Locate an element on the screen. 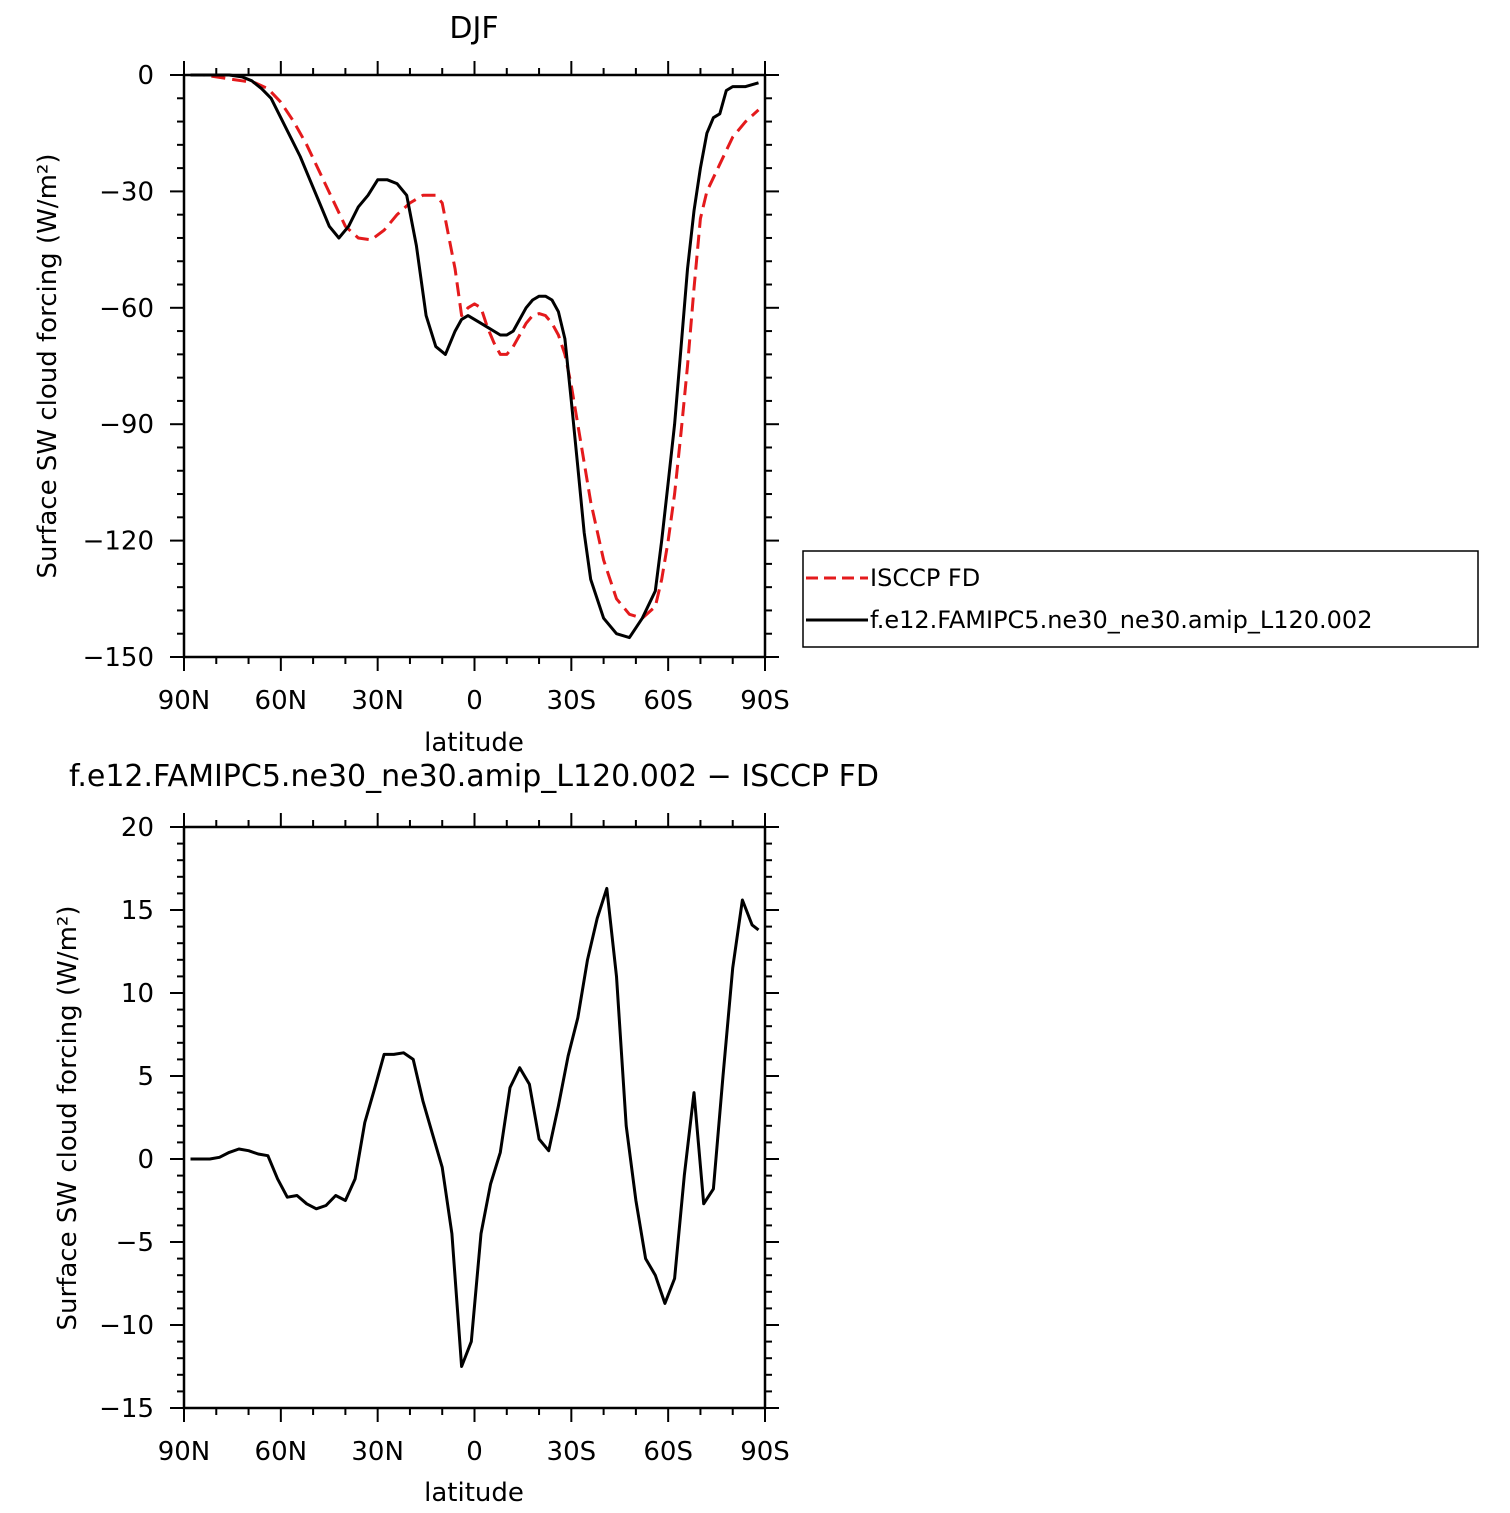 This screenshot has height=1513, width=1510. top-panel-ylabel: Surface SW cloud forcing (W/m²) is located at coordinates (48, 366).